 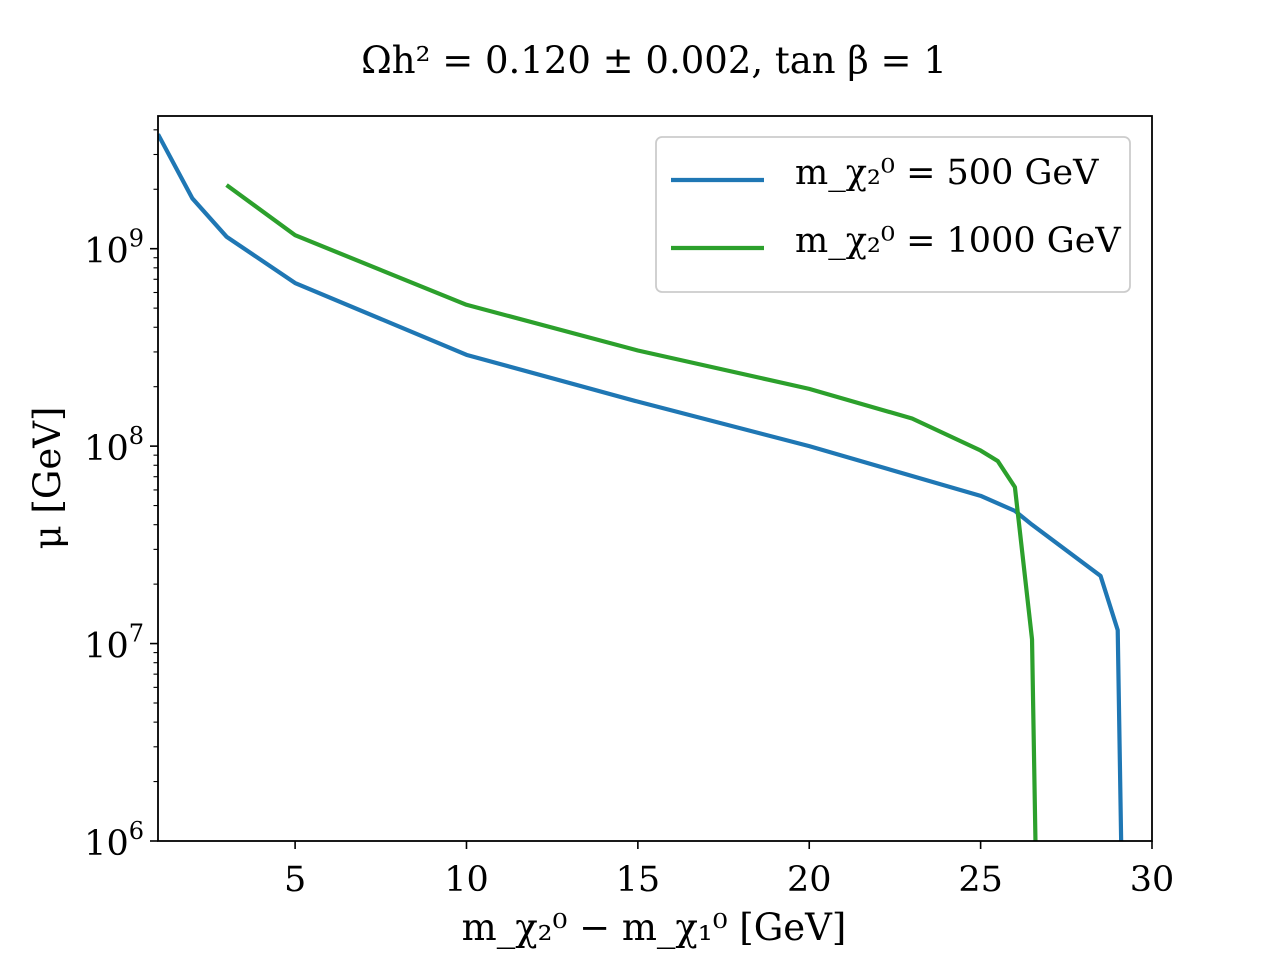 What do you see at coordinates (47, 478) in the screenshot?
I see `y-axis-label: μ [GeV]` at bounding box center [47, 478].